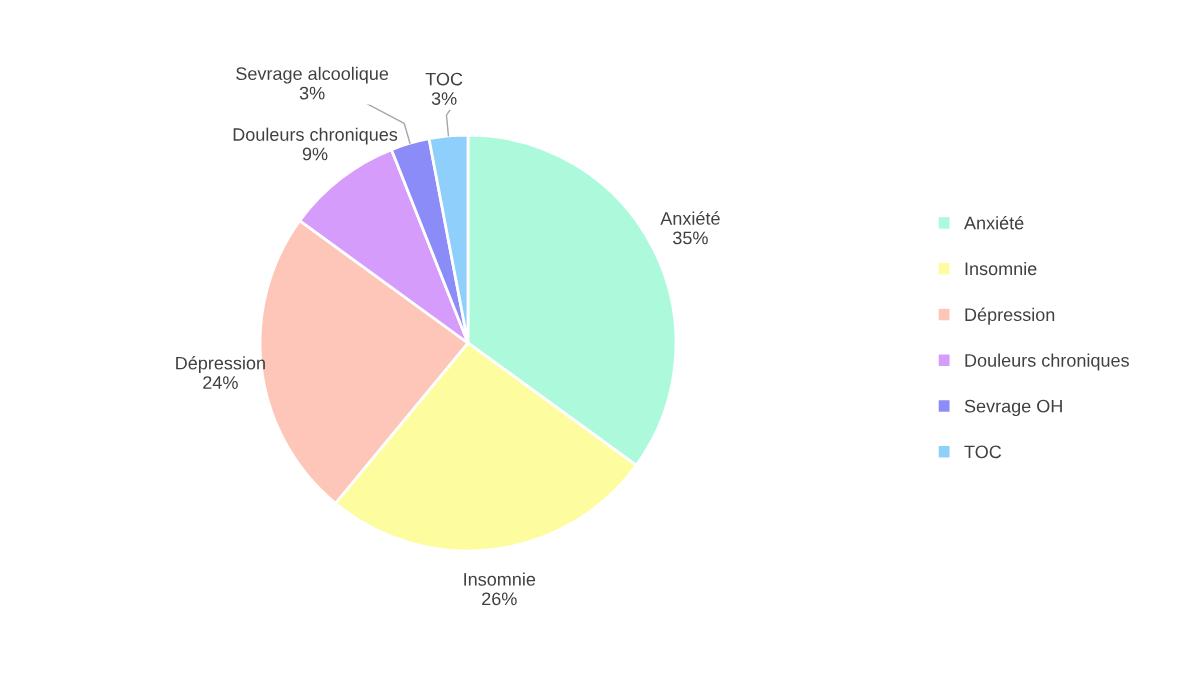 The image size is (1198, 678). What do you see at coordinates (312, 83) in the screenshot?
I see `data-label: Sevrage alcoolique 3%` at bounding box center [312, 83].